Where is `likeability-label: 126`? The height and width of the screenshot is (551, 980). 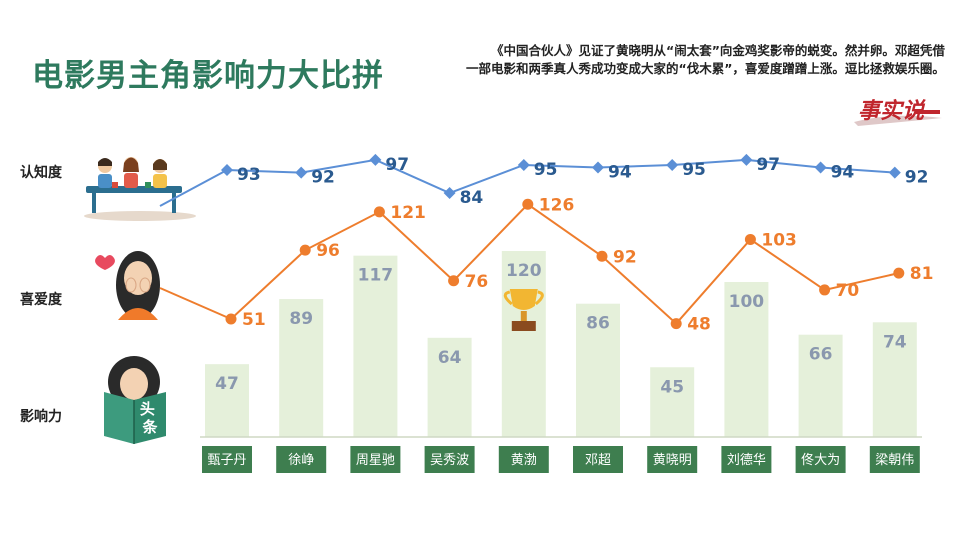
likeability-label: 126 is located at coordinates (557, 205).